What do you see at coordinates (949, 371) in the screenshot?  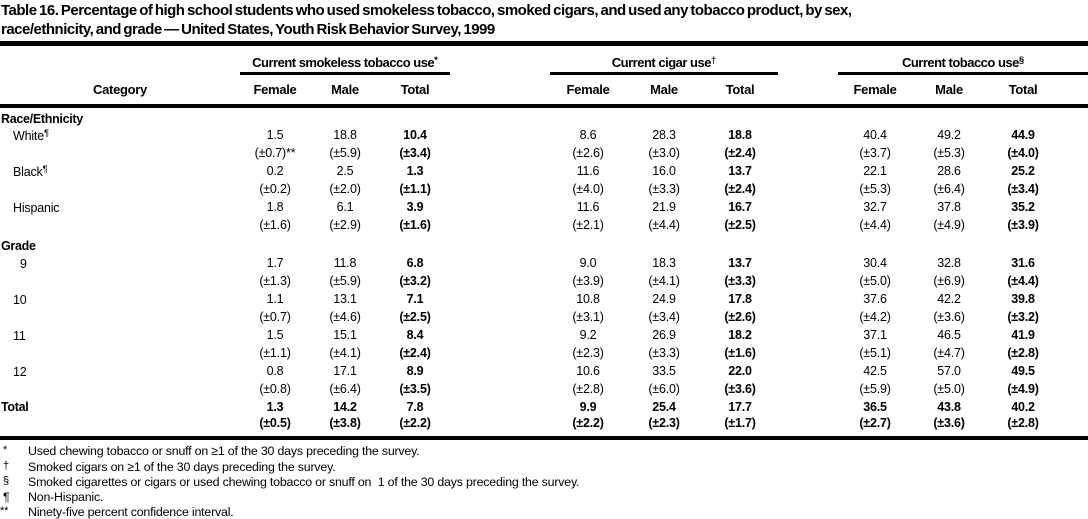 I see `value-cell: 57.0` at bounding box center [949, 371].